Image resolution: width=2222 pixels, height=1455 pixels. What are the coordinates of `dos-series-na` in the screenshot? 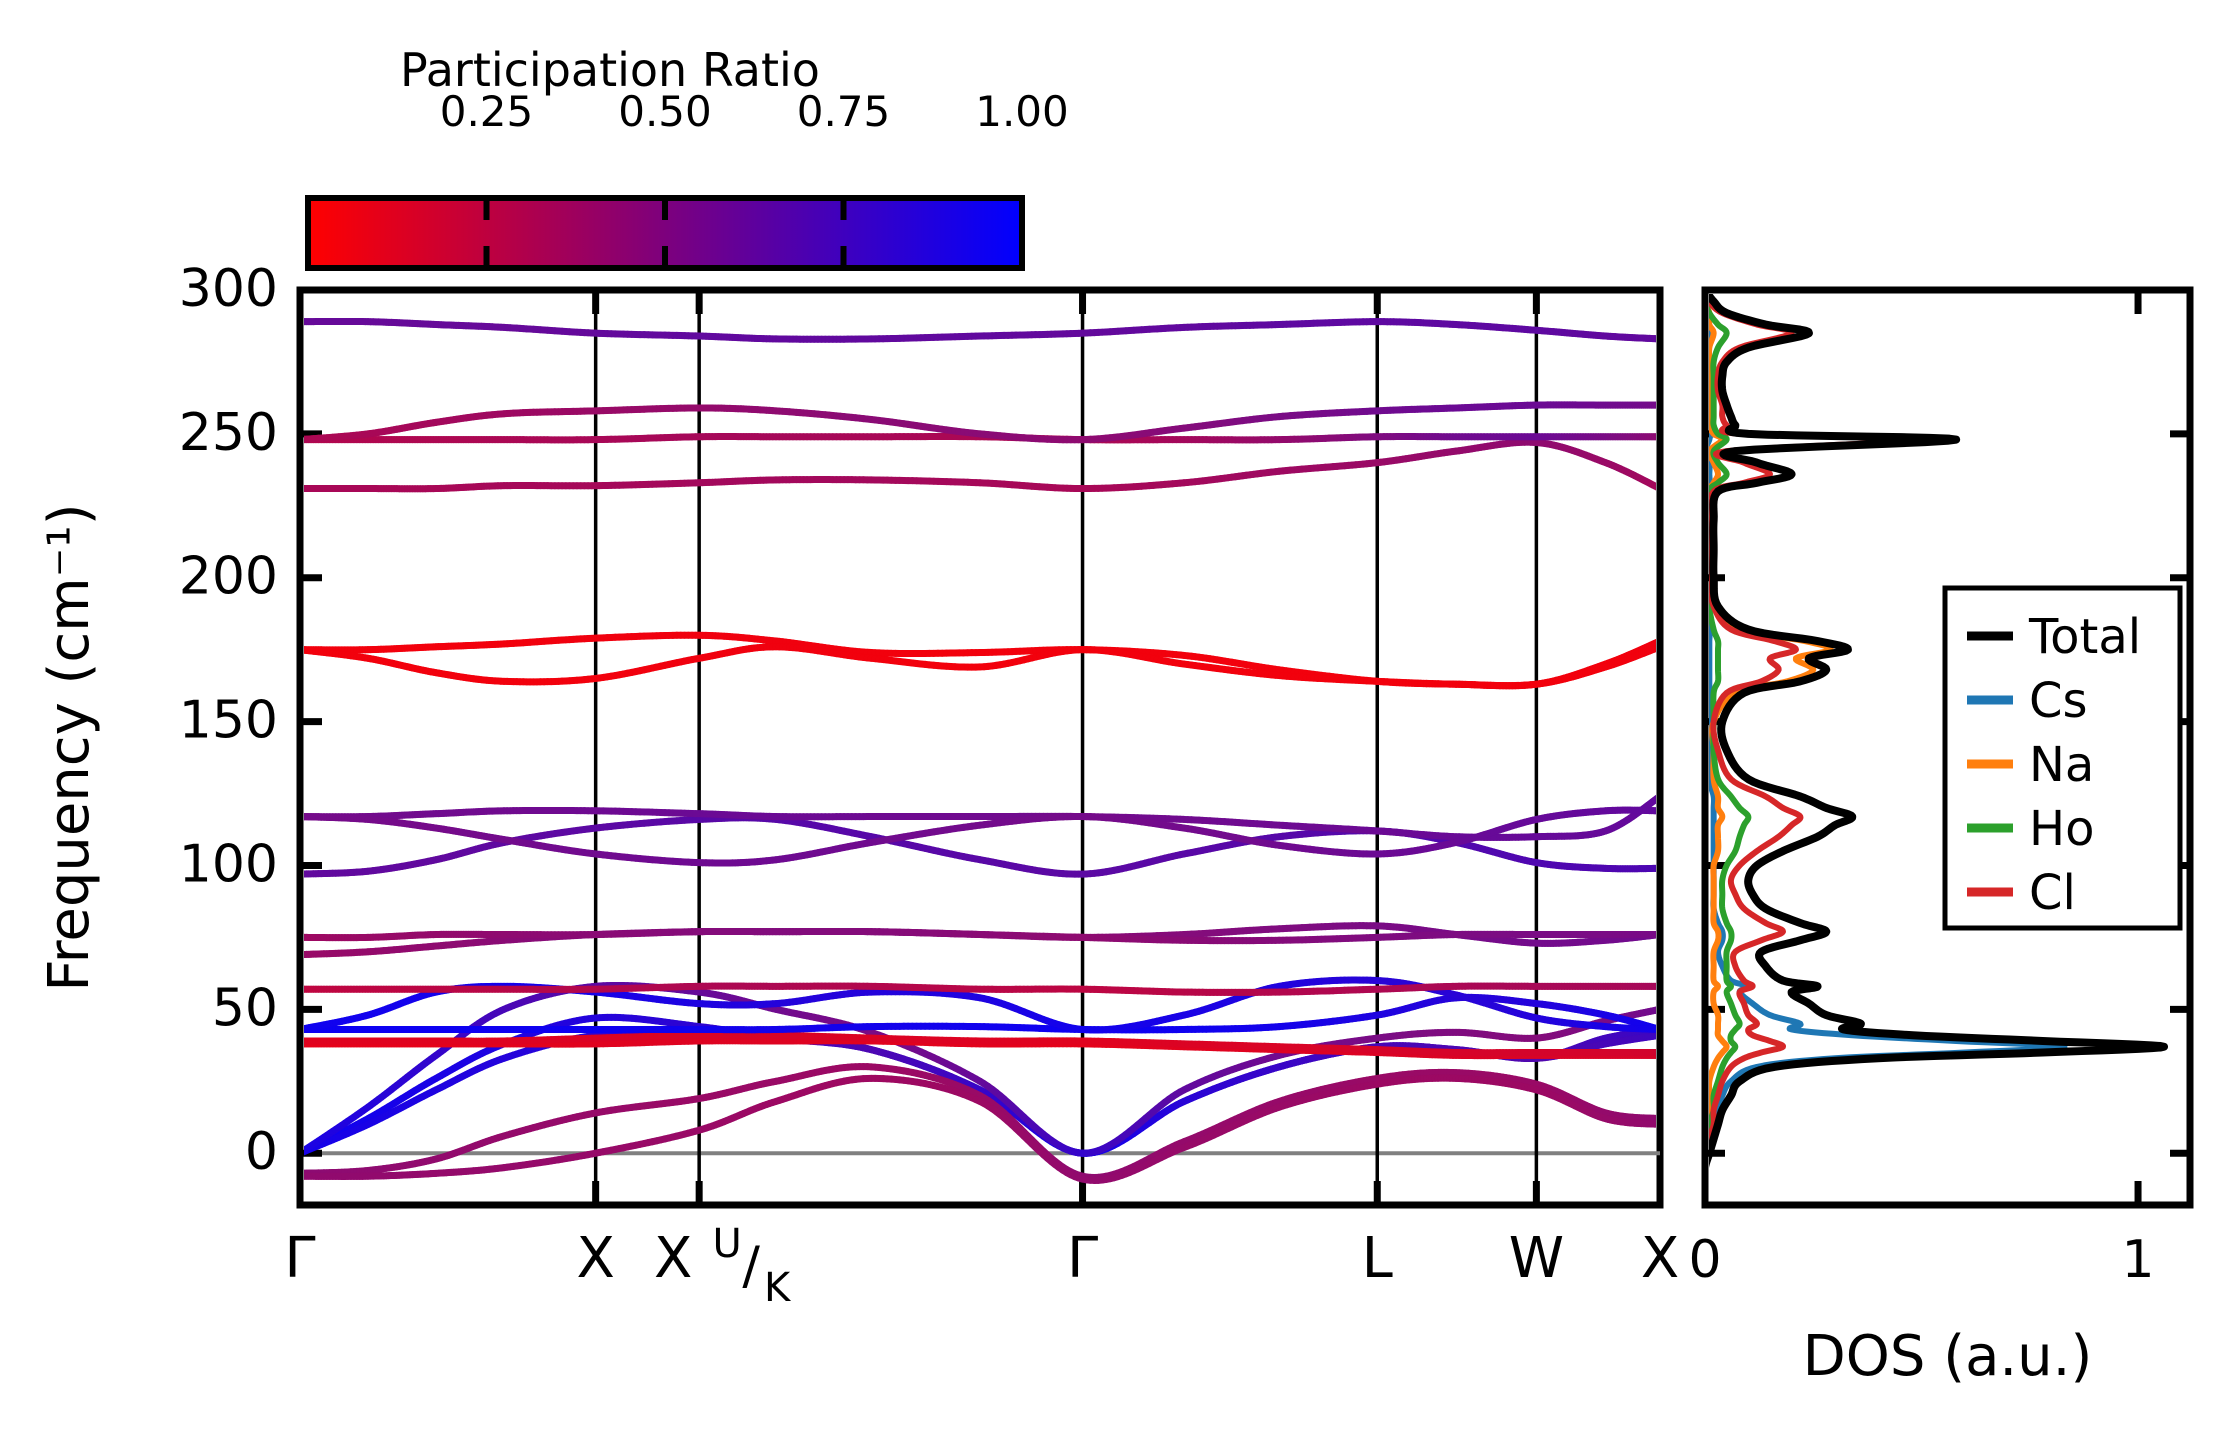 It's located at (1771, 712).